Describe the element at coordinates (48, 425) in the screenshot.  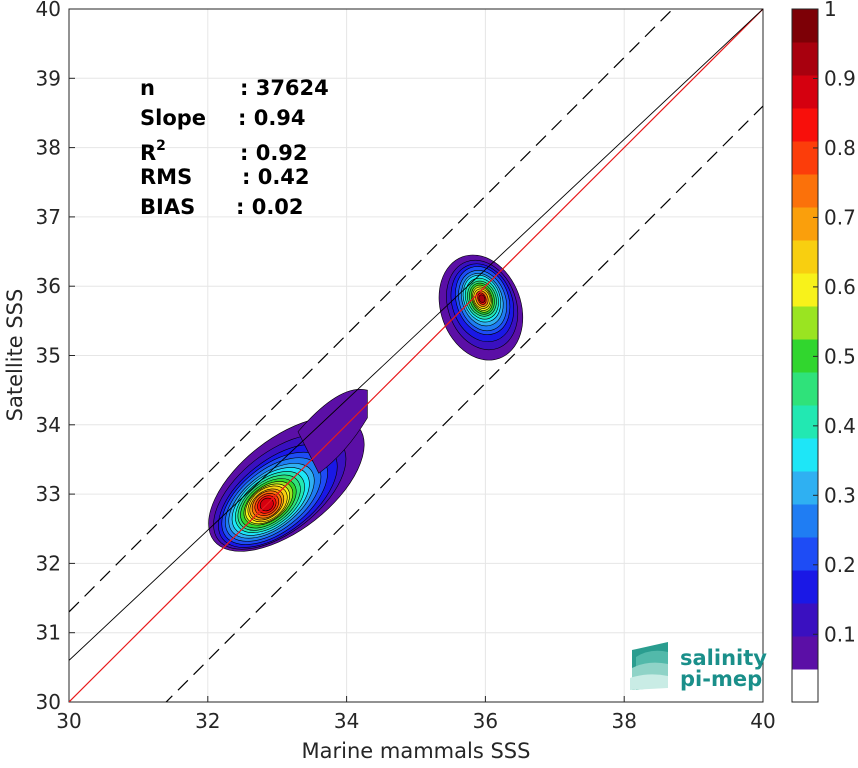
I see `y-tick-label: 34` at that location.